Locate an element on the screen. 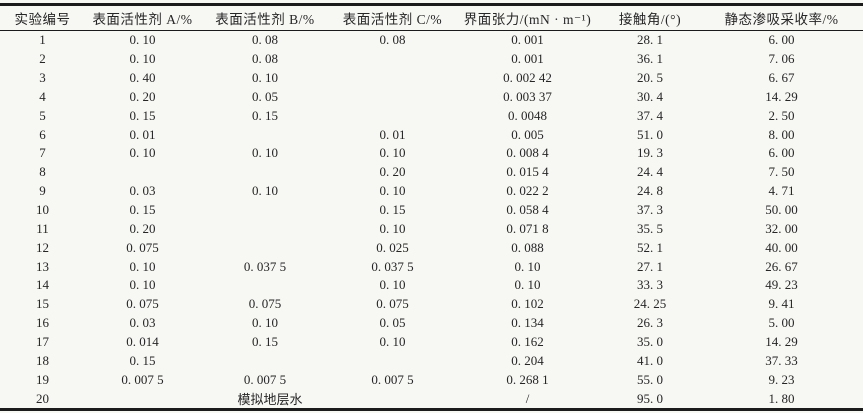 The width and height of the screenshot is (863, 413). table-row: 18 0. 15 0. 204 41. 0 37. 33 is located at coordinates (431, 360).